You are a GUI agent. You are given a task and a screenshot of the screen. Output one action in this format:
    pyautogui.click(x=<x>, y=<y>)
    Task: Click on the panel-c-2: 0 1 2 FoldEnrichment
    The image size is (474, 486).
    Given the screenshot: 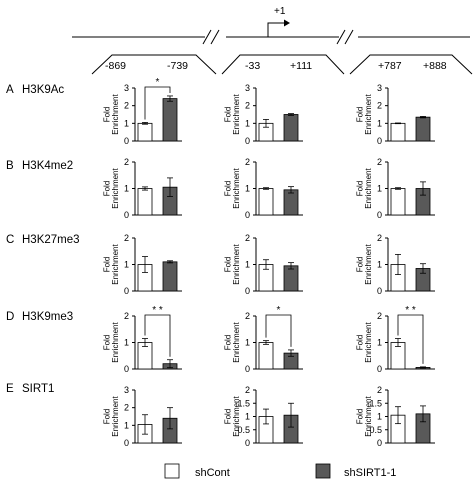 What is the action you would take?
    pyautogui.click(x=263, y=264)
    